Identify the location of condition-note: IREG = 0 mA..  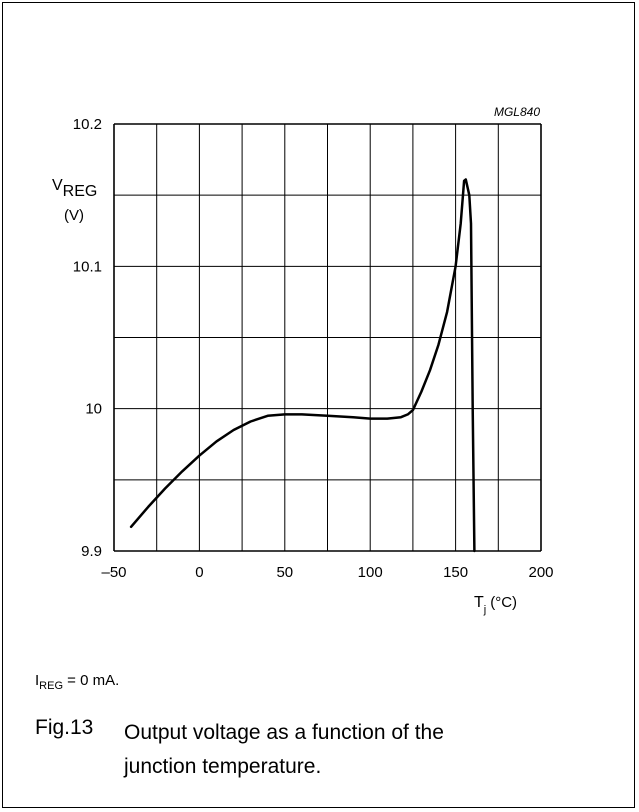
(77, 682).